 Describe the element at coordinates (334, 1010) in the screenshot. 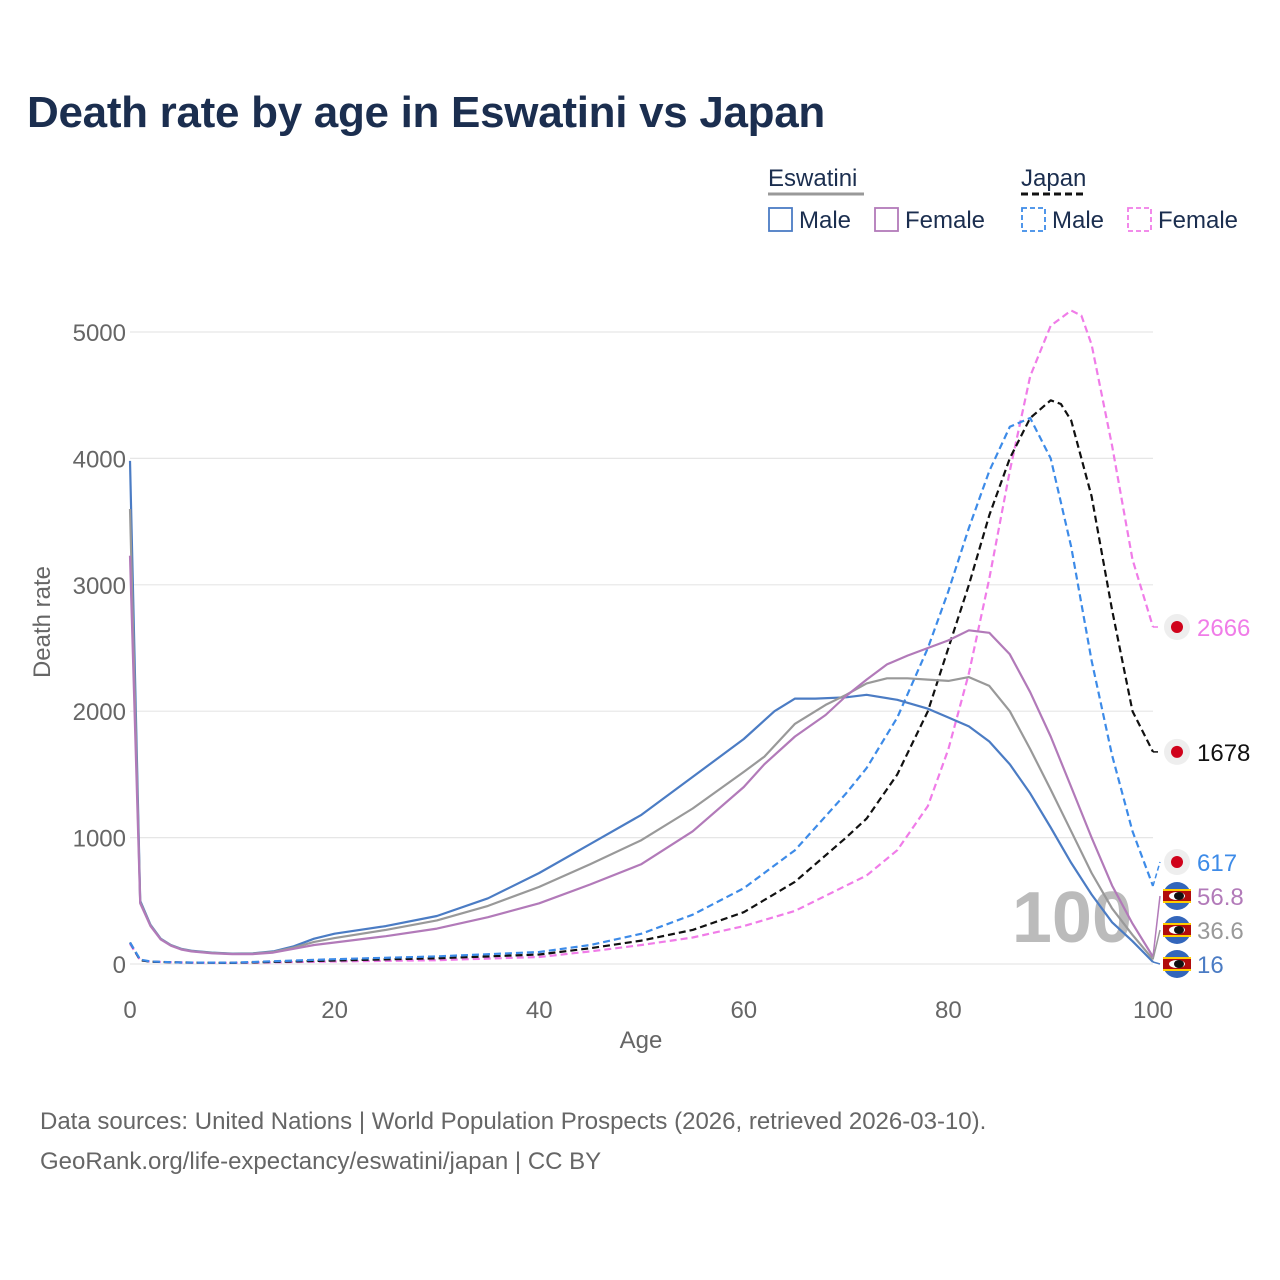

I see `x-tick-label: 20` at that location.